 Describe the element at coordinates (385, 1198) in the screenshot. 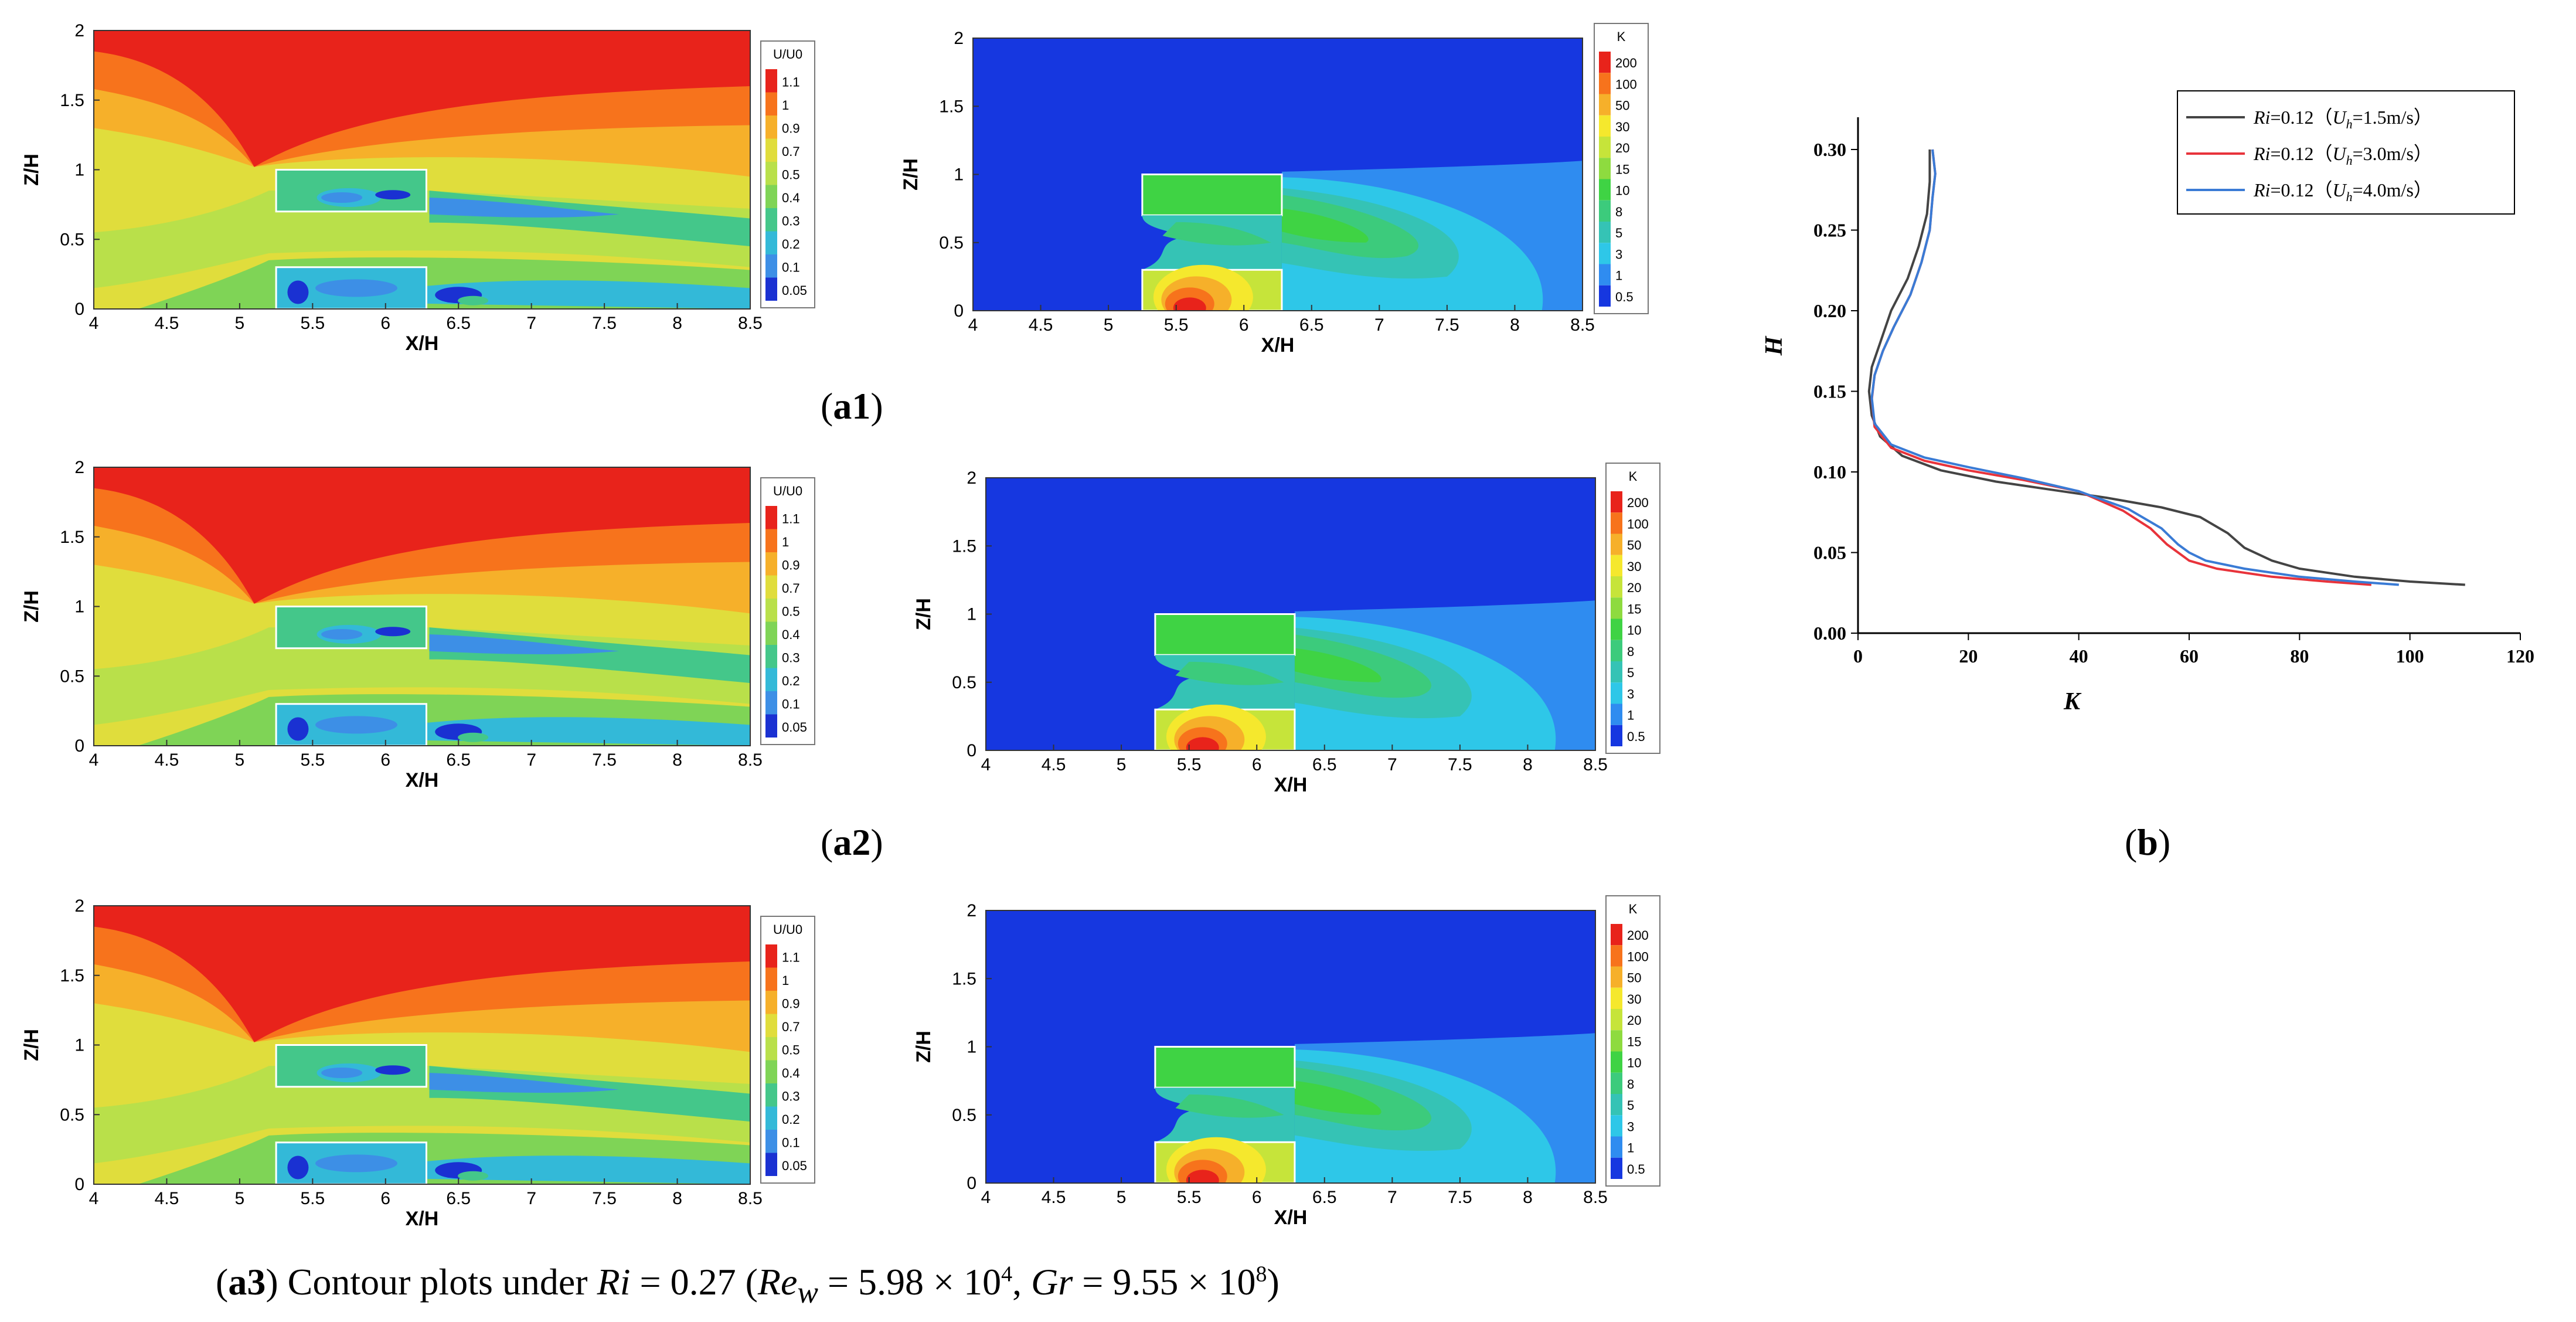

I see `x-tick-label: 6` at that location.